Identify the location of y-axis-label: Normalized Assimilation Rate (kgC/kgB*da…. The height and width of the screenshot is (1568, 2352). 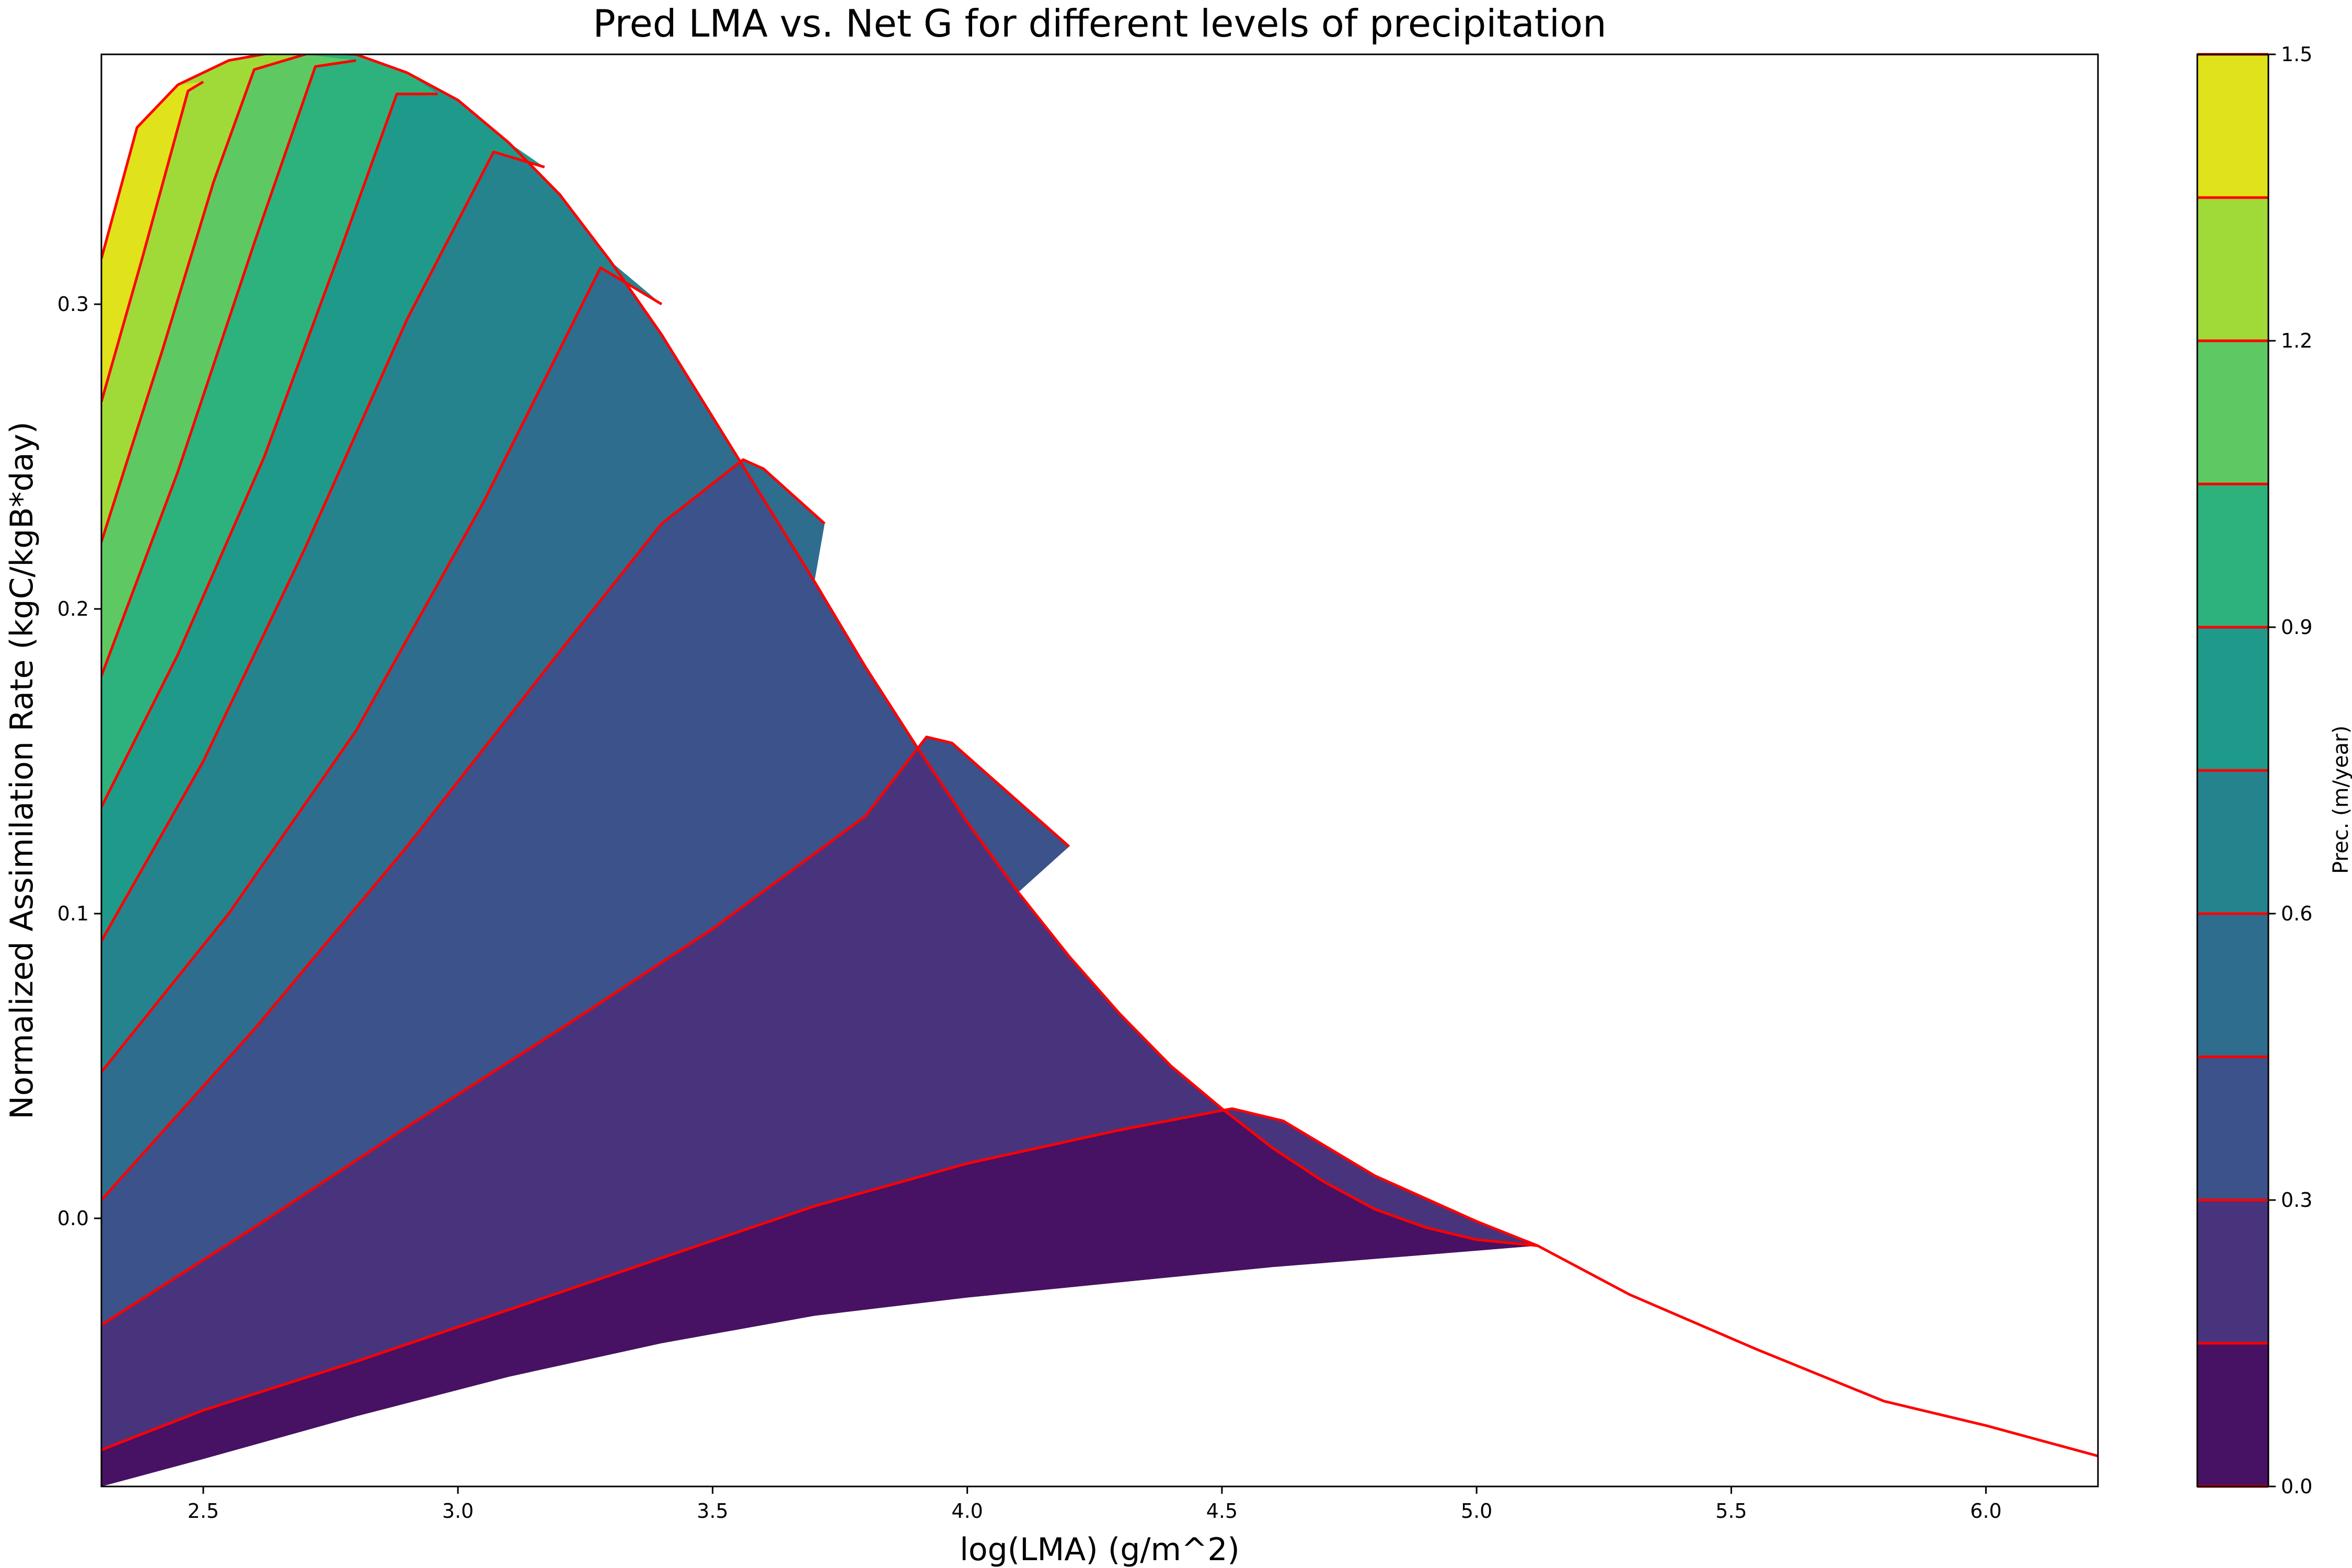
(22, 771).